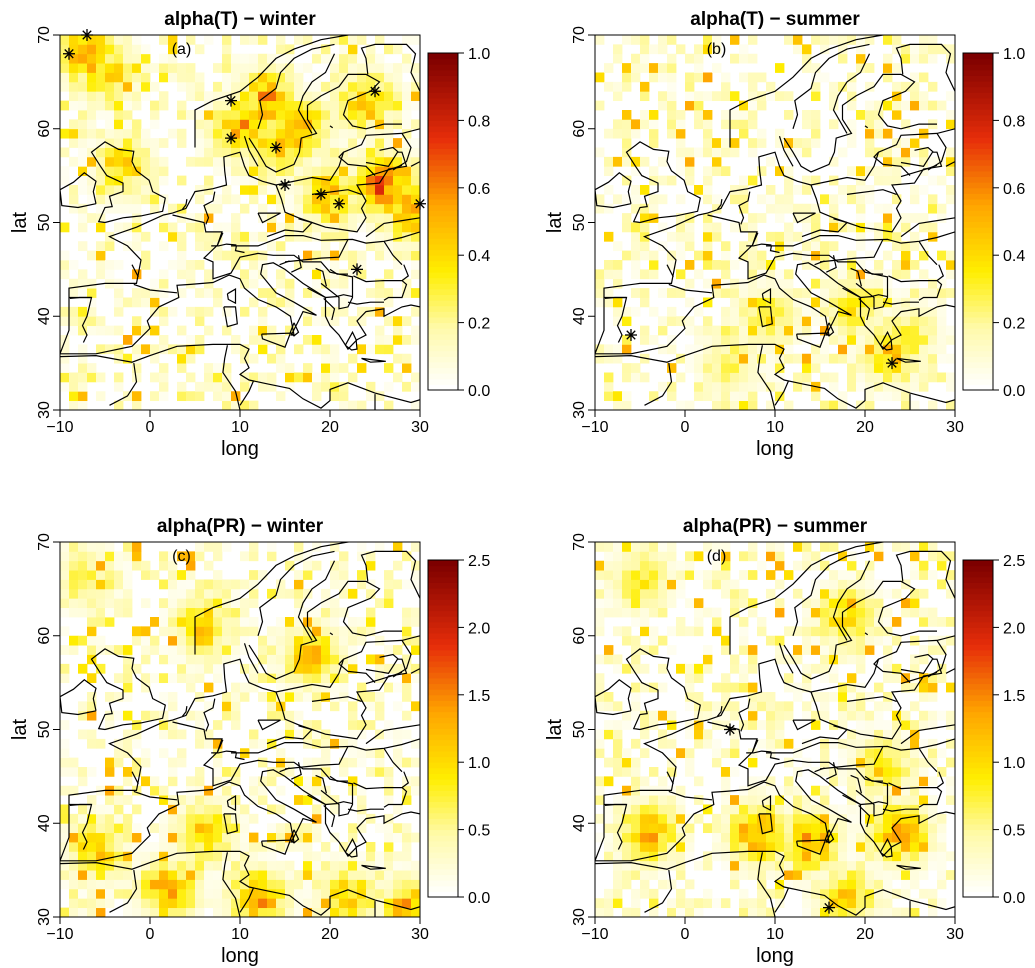 The height and width of the screenshot is (968, 1035). I want to click on map-lines, so click(240, 222).